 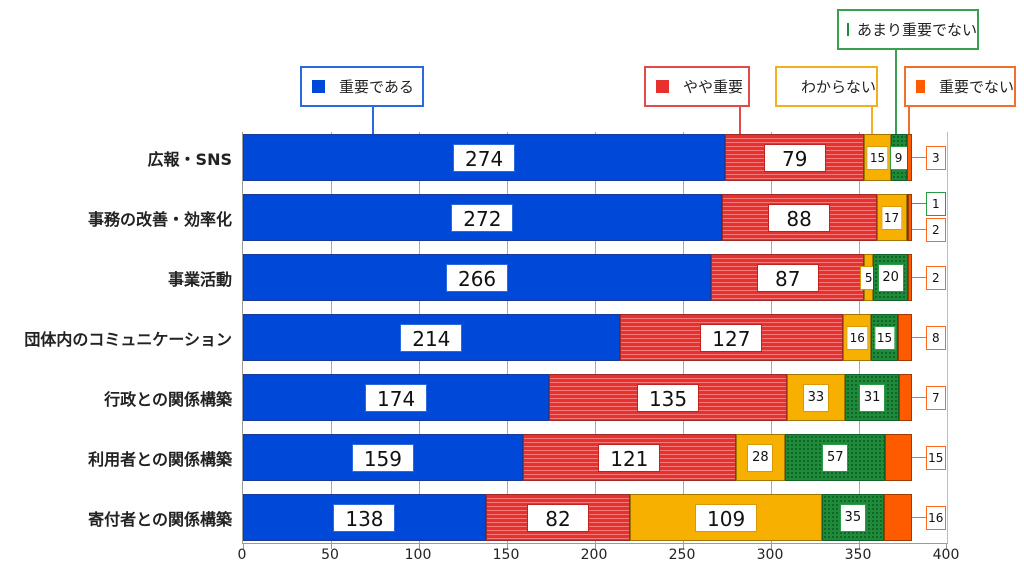 I want to click on value-label: 159, so click(x=382, y=457).